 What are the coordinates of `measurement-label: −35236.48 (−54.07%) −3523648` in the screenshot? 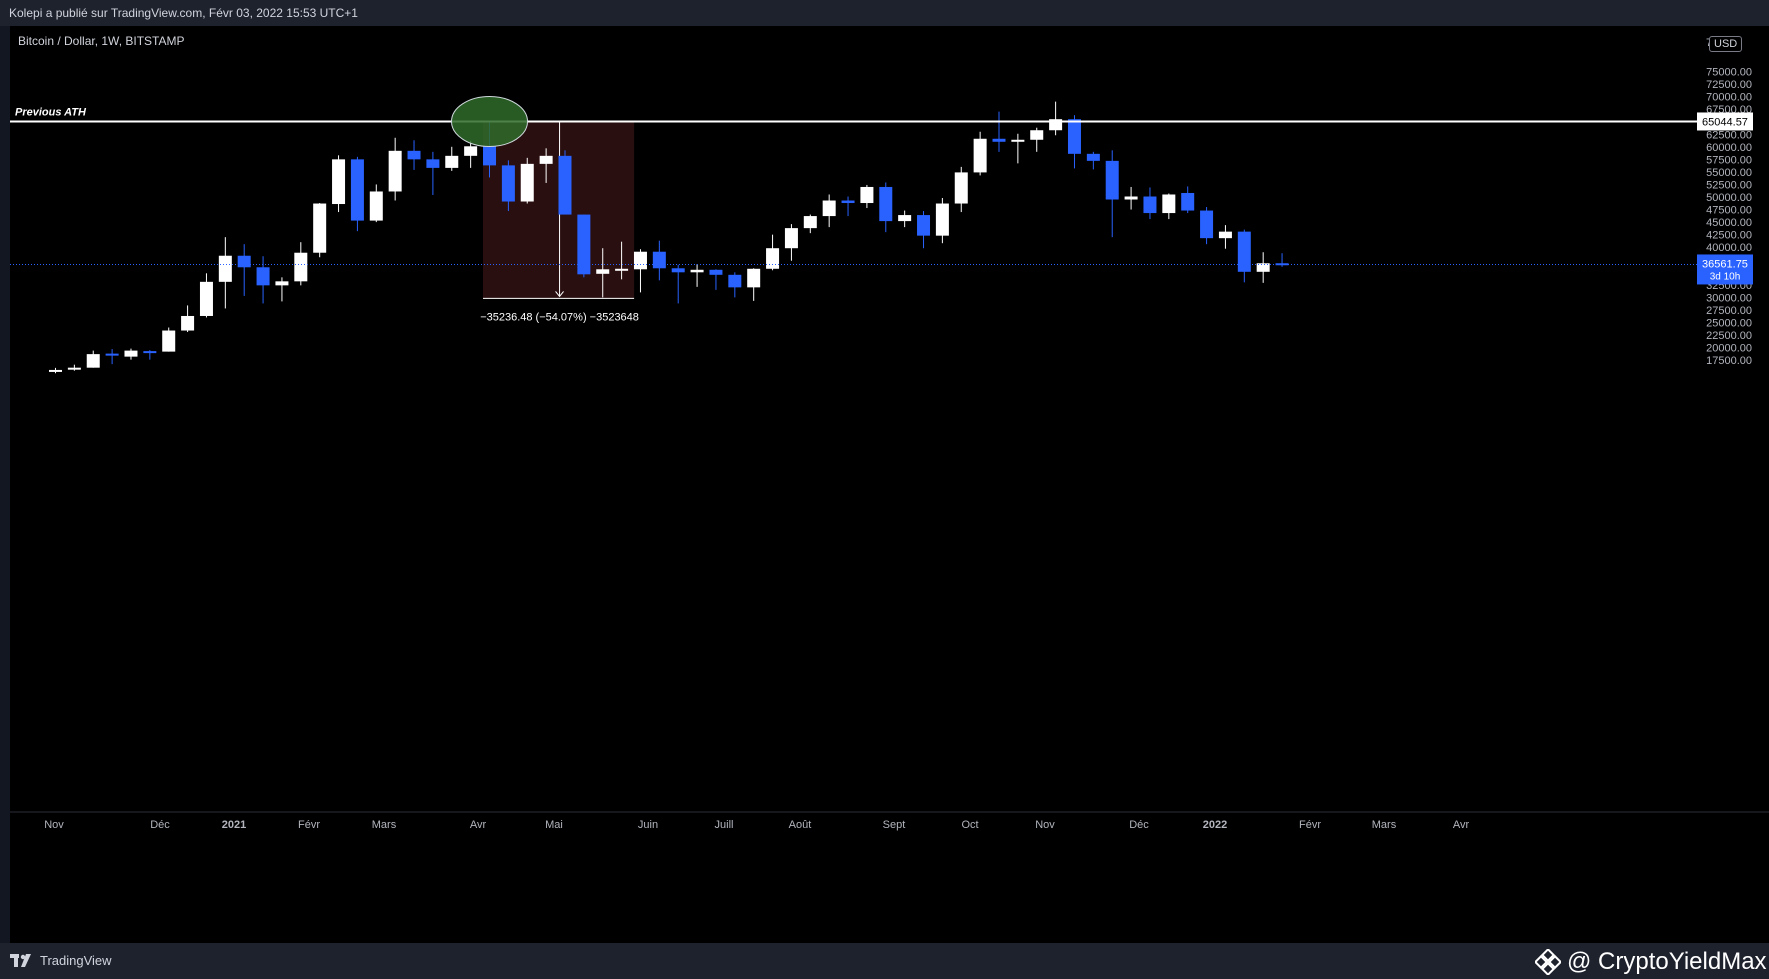 It's located at (559, 317).